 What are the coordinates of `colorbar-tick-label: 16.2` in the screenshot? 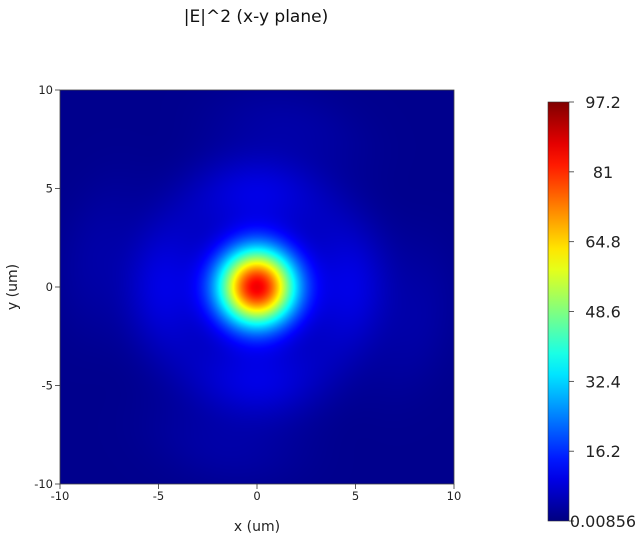 It's located at (603, 451).